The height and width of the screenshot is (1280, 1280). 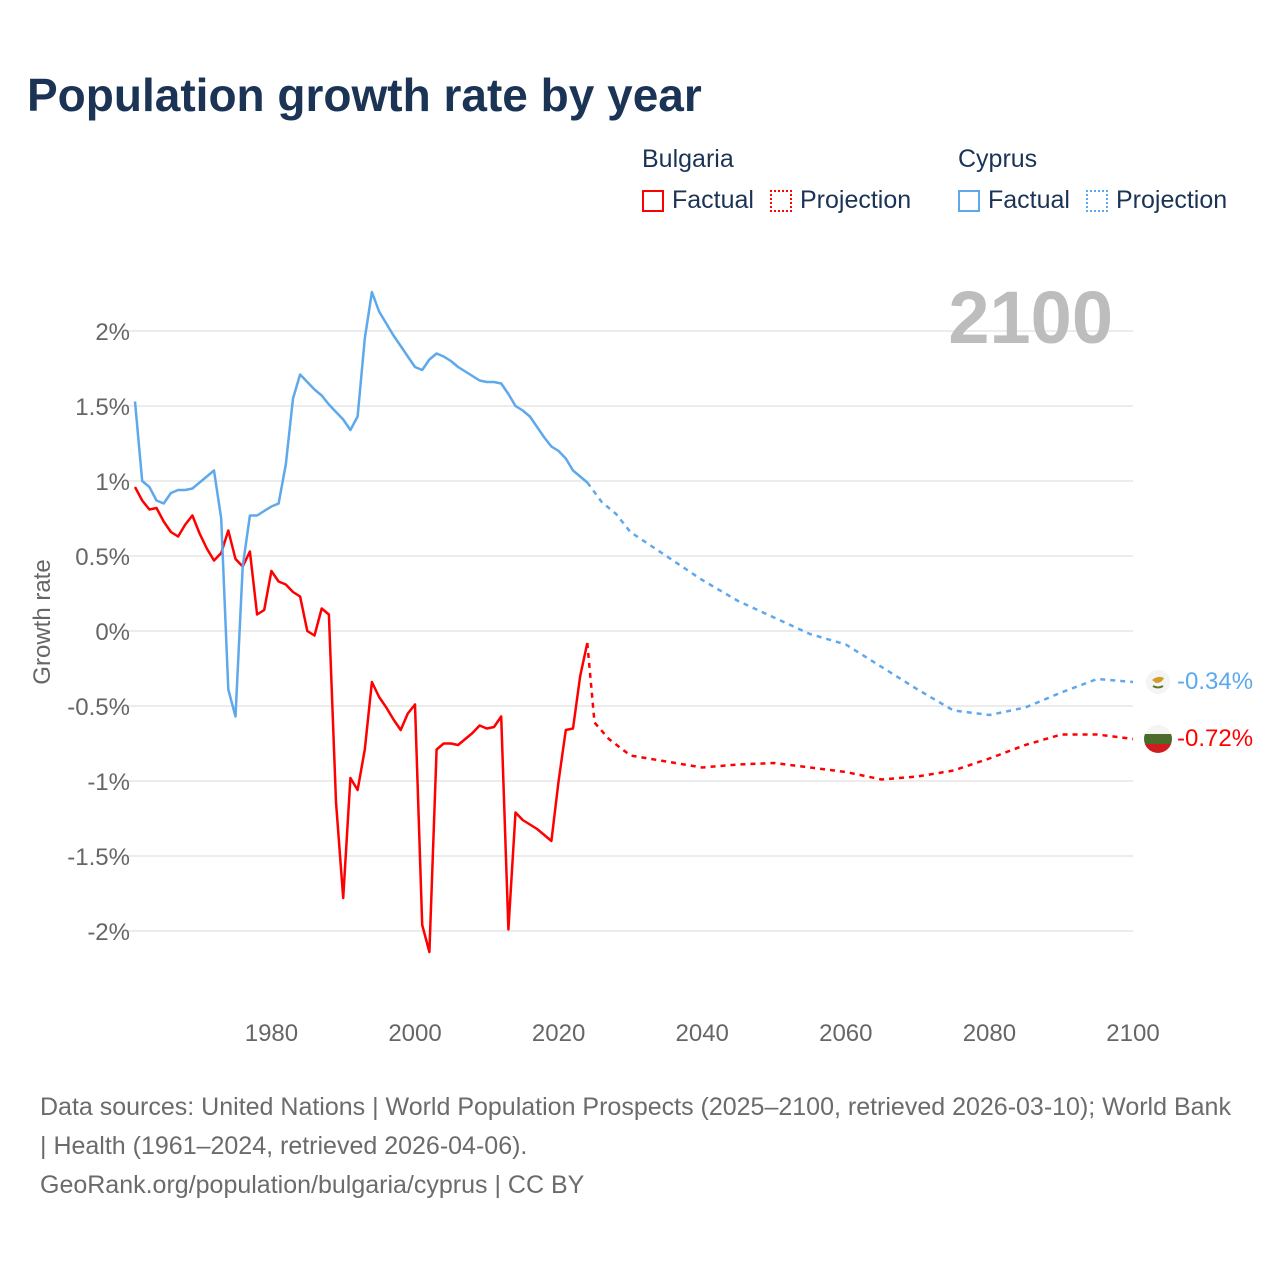 I want to click on chart-title: Population growth rate by year, so click(x=364, y=95).